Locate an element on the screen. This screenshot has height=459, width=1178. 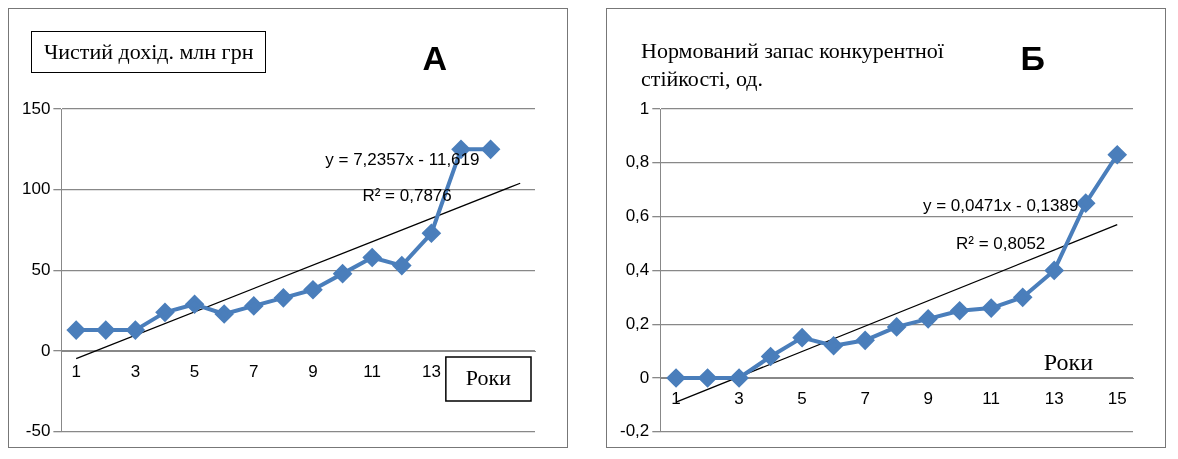
x-tick-label: 15 is located at coordinates (1117, 398).